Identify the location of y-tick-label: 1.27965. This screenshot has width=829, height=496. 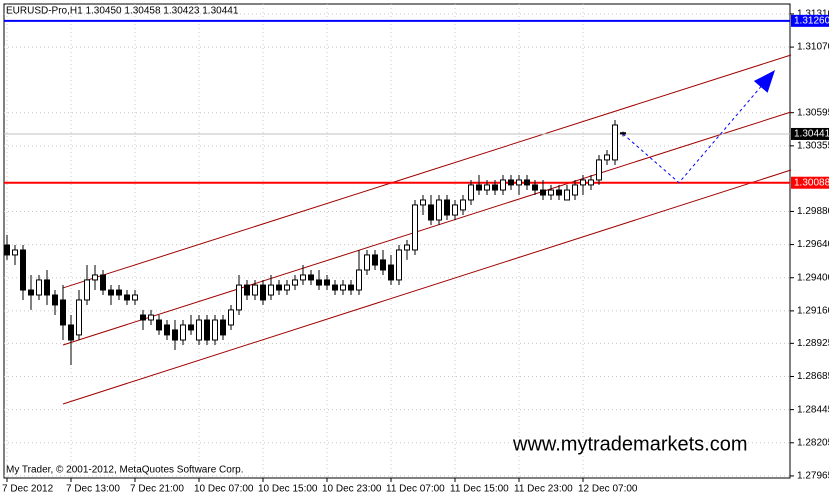
(813, 476).